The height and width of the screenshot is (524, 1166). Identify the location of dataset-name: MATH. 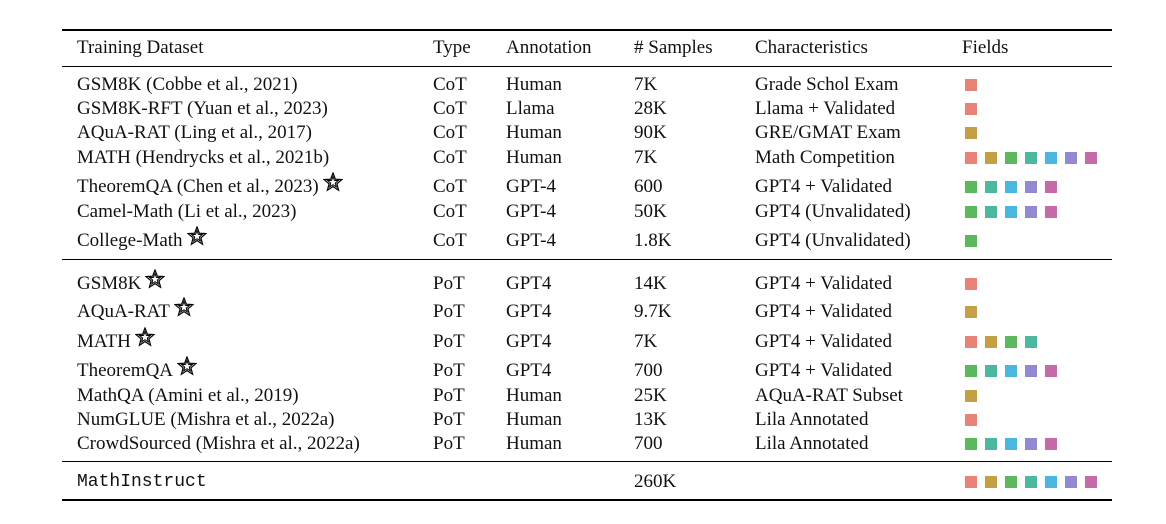
(104, 341).